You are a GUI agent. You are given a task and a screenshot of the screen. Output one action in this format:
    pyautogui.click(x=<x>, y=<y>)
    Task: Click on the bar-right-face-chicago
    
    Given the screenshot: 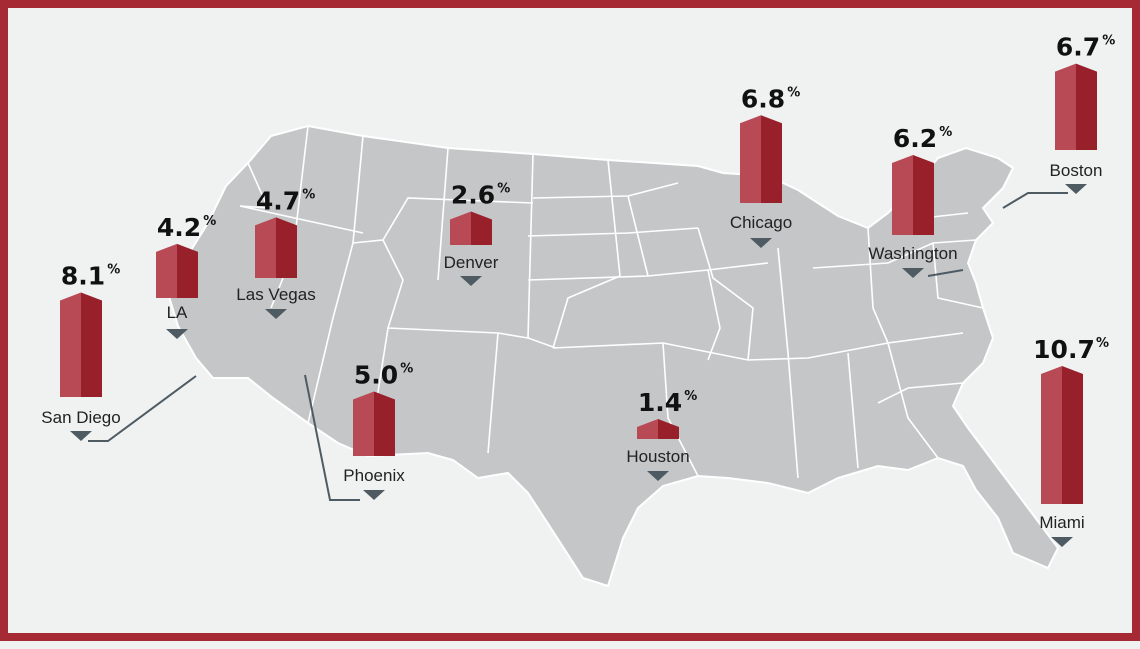 What is the action you would take?
    pyautogui.click(x=771, y=159)
    